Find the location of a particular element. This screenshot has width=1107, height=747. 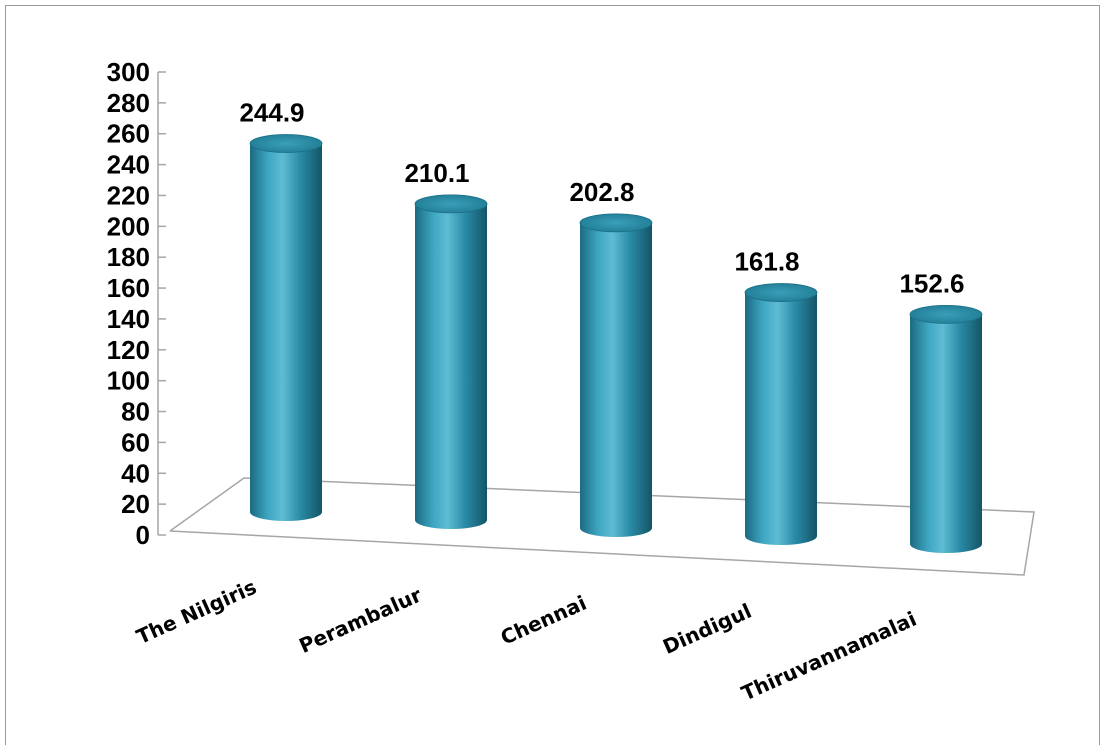

bar-chennai is located at coordinates (616, 375).